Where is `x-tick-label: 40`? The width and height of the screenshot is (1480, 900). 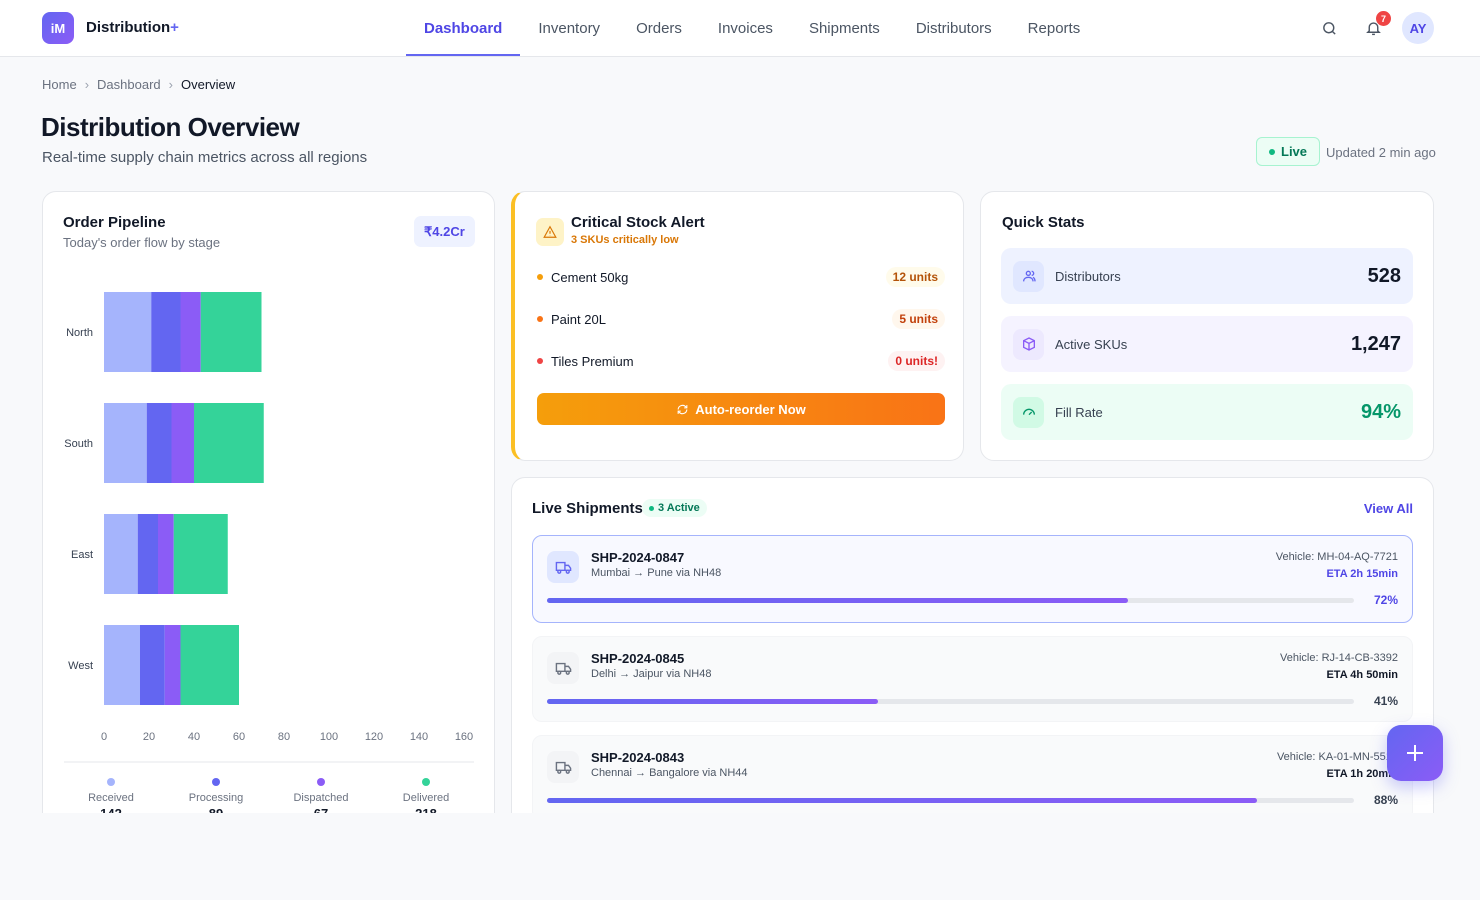 x-tick-label: 40 is located at coordinates (194, 737).